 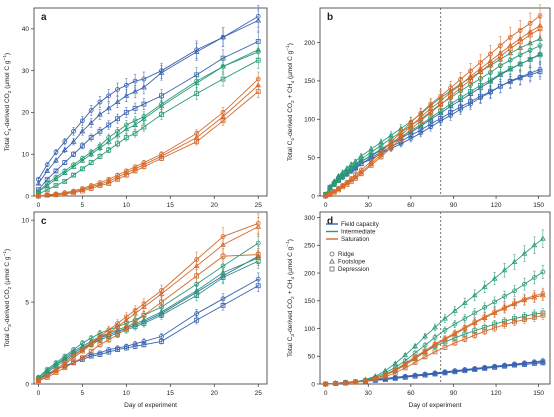 I want to click on y-tick-label: 150, so click(x=309, y=301).